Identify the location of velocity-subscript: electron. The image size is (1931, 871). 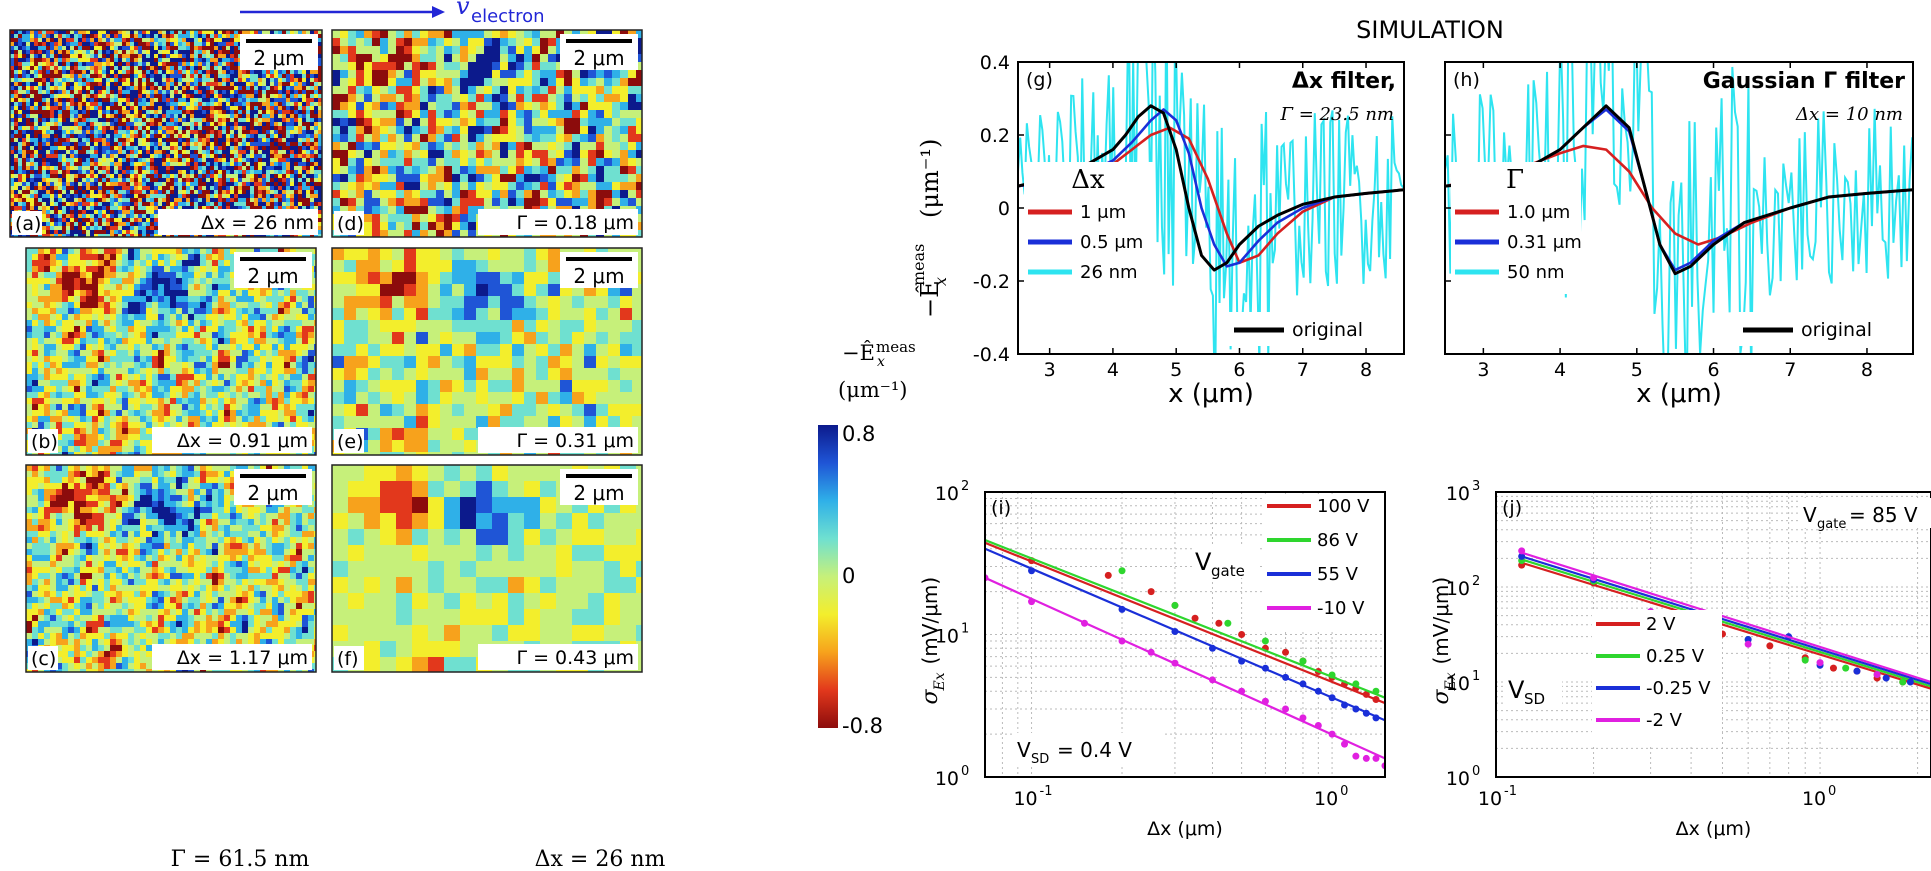
(508, 16).